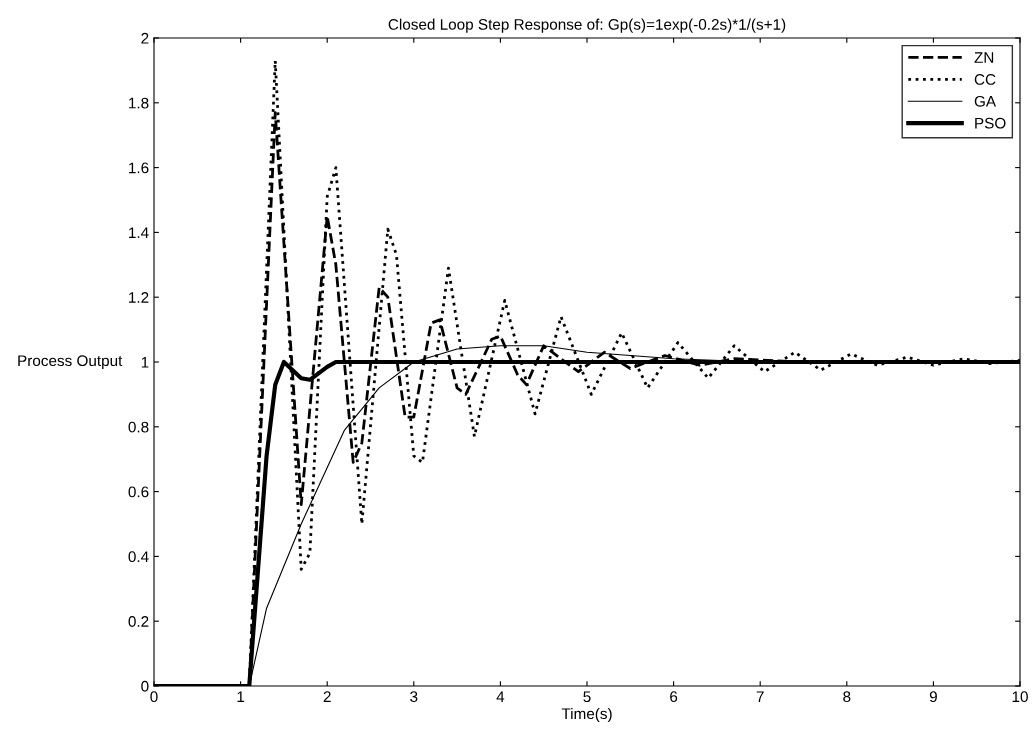  What do you see at coordinates (139, 232) in the screenshot?
I see `y-tick-label: 1.4` at bounding box center [139, 232].